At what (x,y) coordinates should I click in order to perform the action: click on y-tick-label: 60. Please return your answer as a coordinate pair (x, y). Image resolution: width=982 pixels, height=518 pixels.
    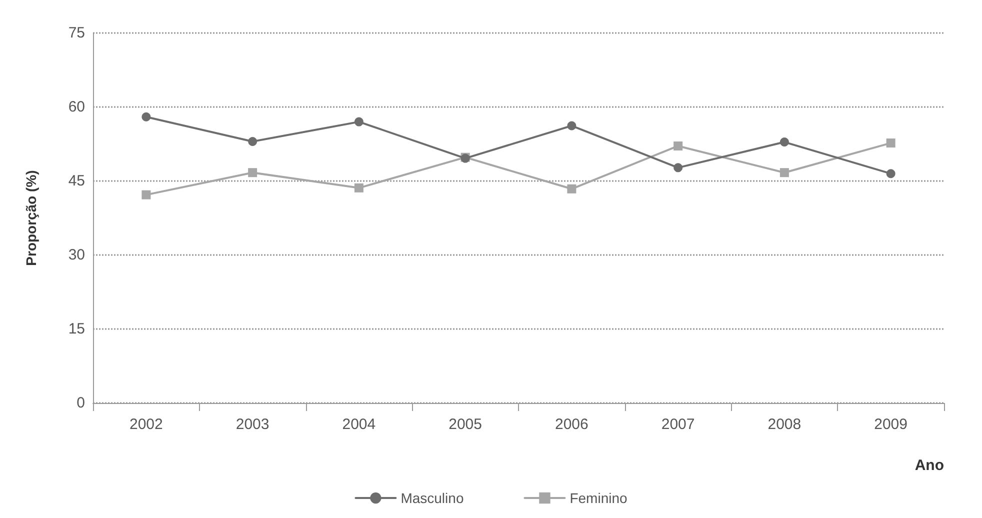
    Looking at the image, I should click on (76, 107).